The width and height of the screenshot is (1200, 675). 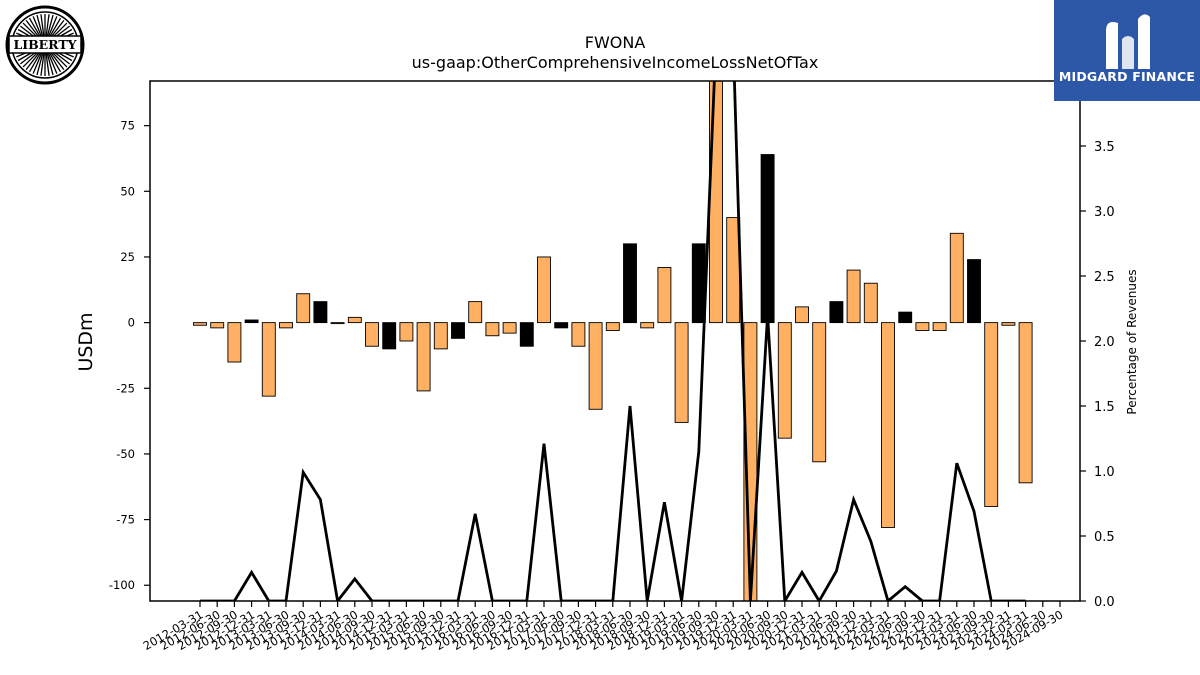 What do you see at coordinates (1104, 277) in the screenshot?
I see `y2-tick-label: 2.5` at bounding box center [1104, 277].